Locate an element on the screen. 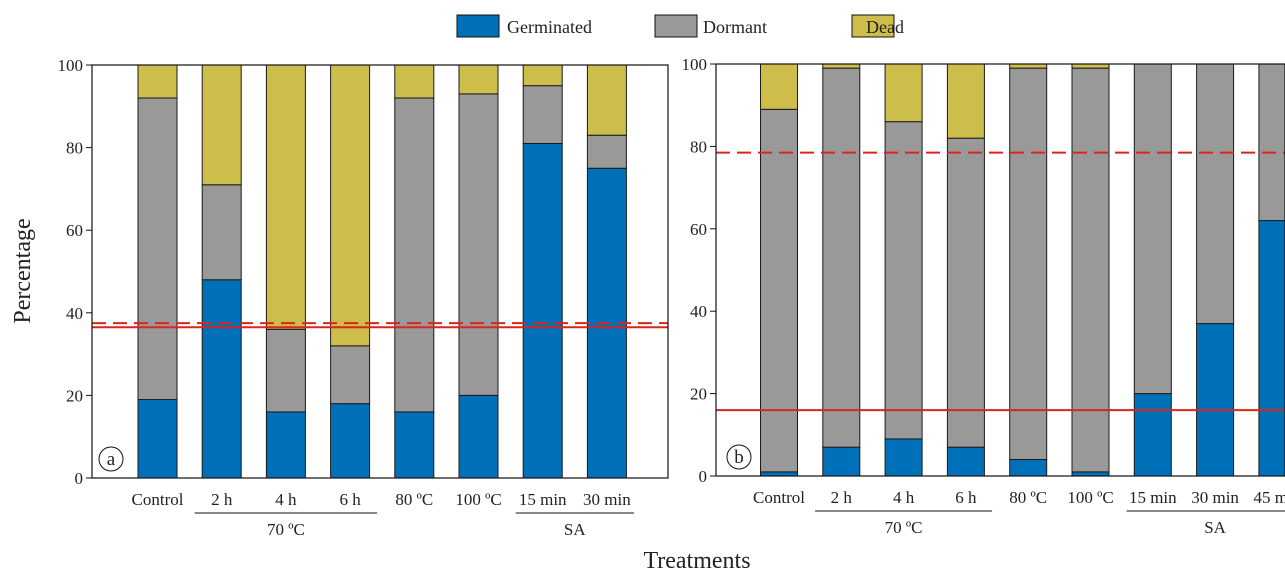 Image resolution: width=1285 pixels, height=573 pixels. legend-label-dormant: Dormant is located at coordinates (735, 27).